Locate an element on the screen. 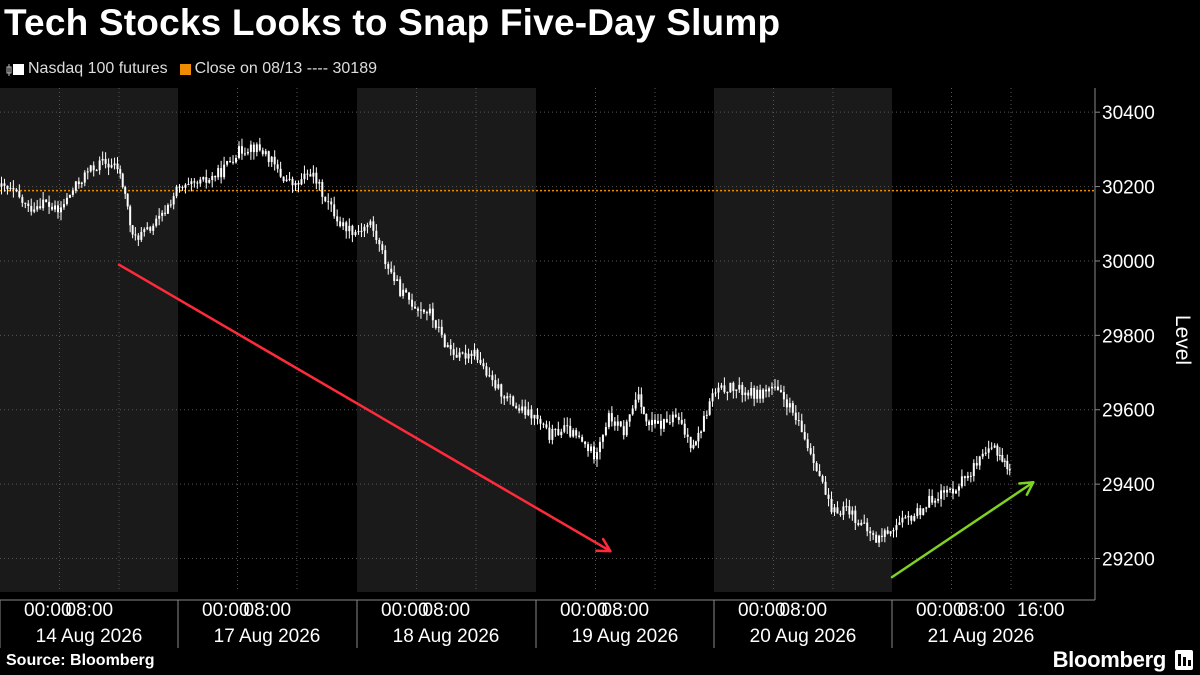  y-tick-label: 29800 is located at coordinates (1128, 336).